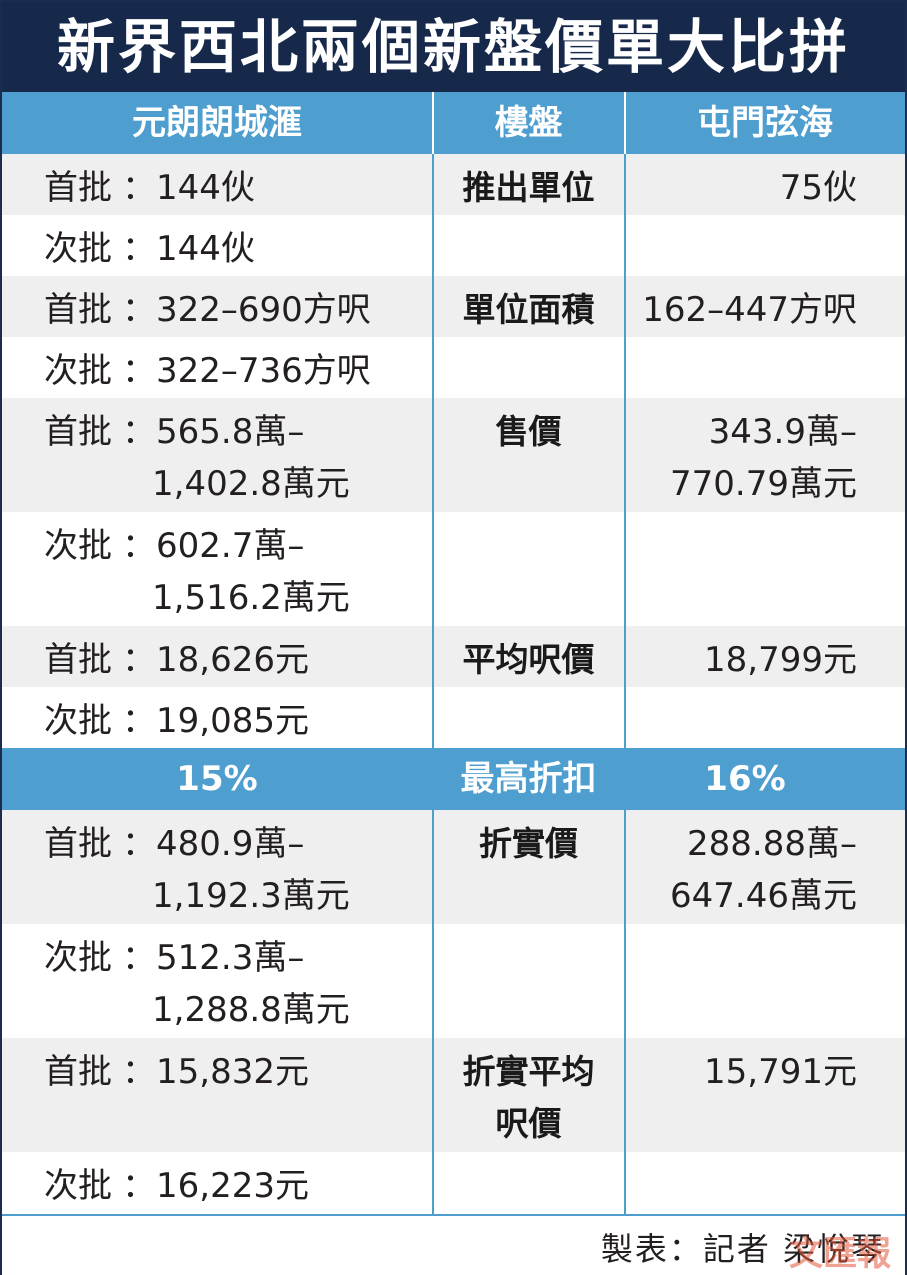  I want to click on batch-value-line1: ：602.7萬–, so click(213, 546).